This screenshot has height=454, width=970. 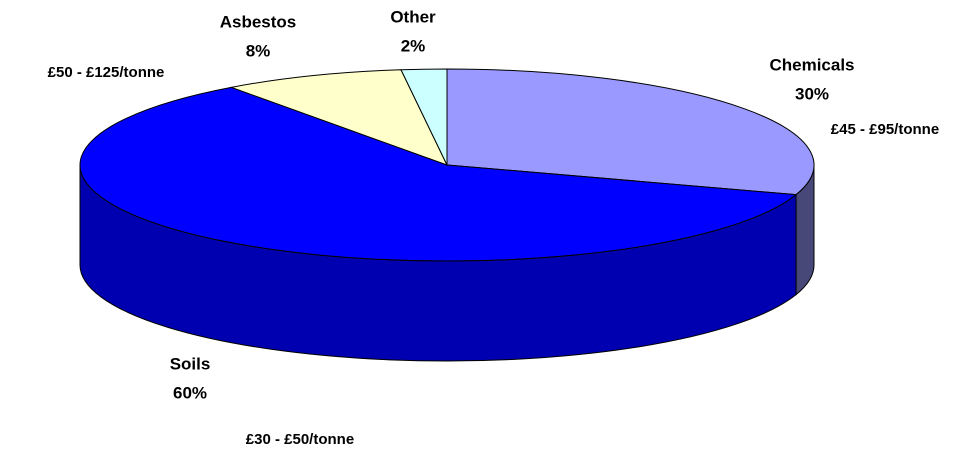 I want to click on slice-value-label: 30%, so click(x=812, y=93).